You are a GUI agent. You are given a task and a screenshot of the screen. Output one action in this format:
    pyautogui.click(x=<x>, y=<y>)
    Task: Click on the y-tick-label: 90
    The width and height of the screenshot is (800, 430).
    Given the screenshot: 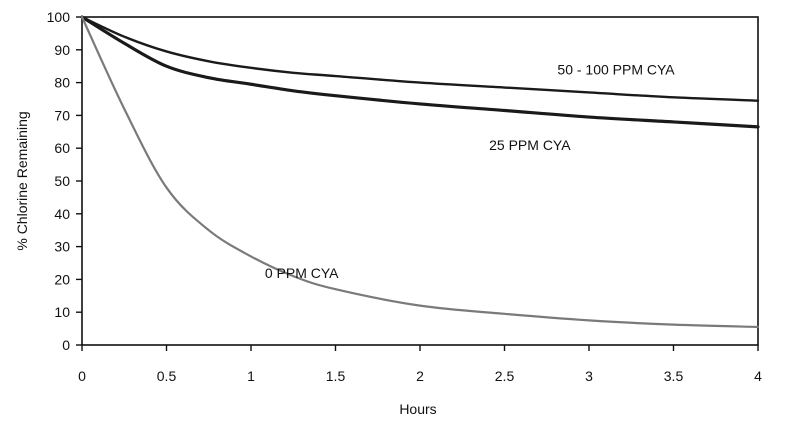 What is the action you would take?
    pyautogui.click(x=62, y=50)
    